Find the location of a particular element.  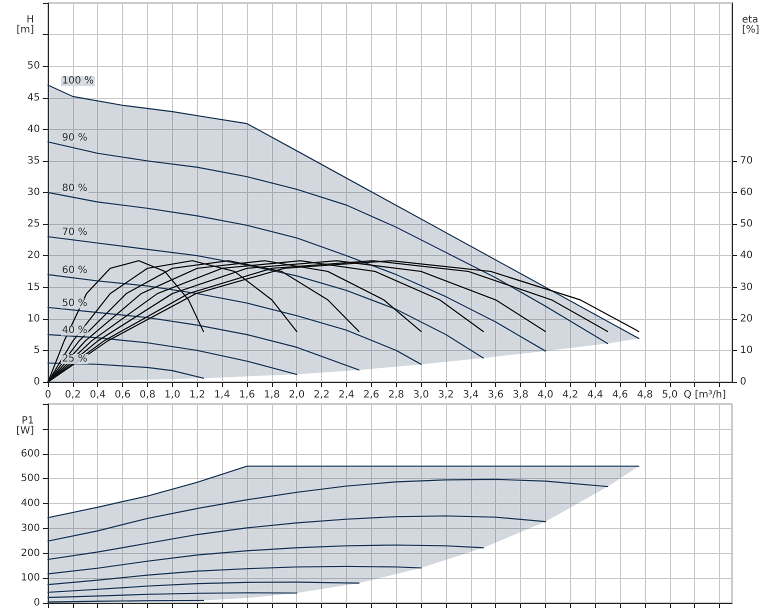

series-label: 100 % is located at coordinates (78, 81).